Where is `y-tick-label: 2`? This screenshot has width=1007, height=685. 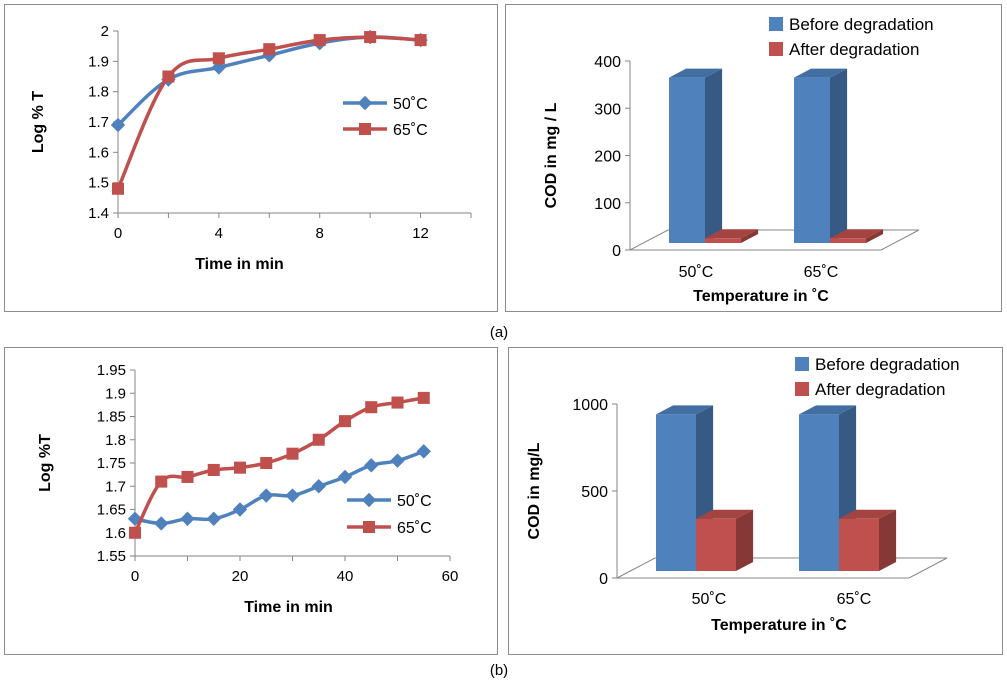
y-tick-label: 2 is located at coordinates (105, 31).